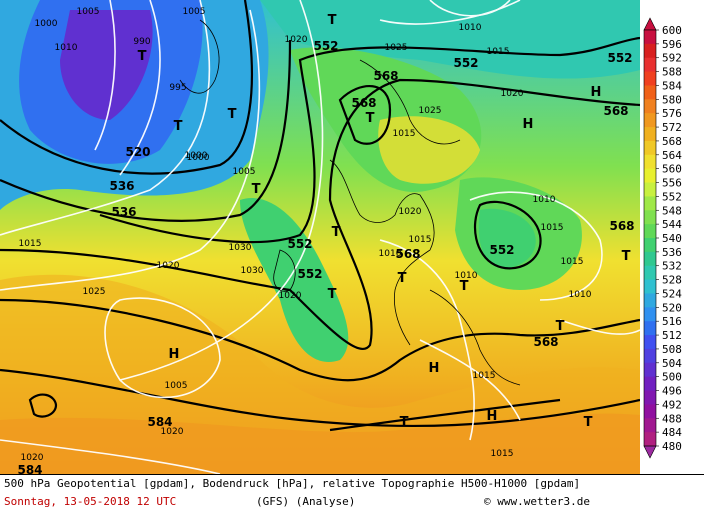 This screenshot has width=704, height=514. I want to click on scale-label: 592, so click(672, 58).